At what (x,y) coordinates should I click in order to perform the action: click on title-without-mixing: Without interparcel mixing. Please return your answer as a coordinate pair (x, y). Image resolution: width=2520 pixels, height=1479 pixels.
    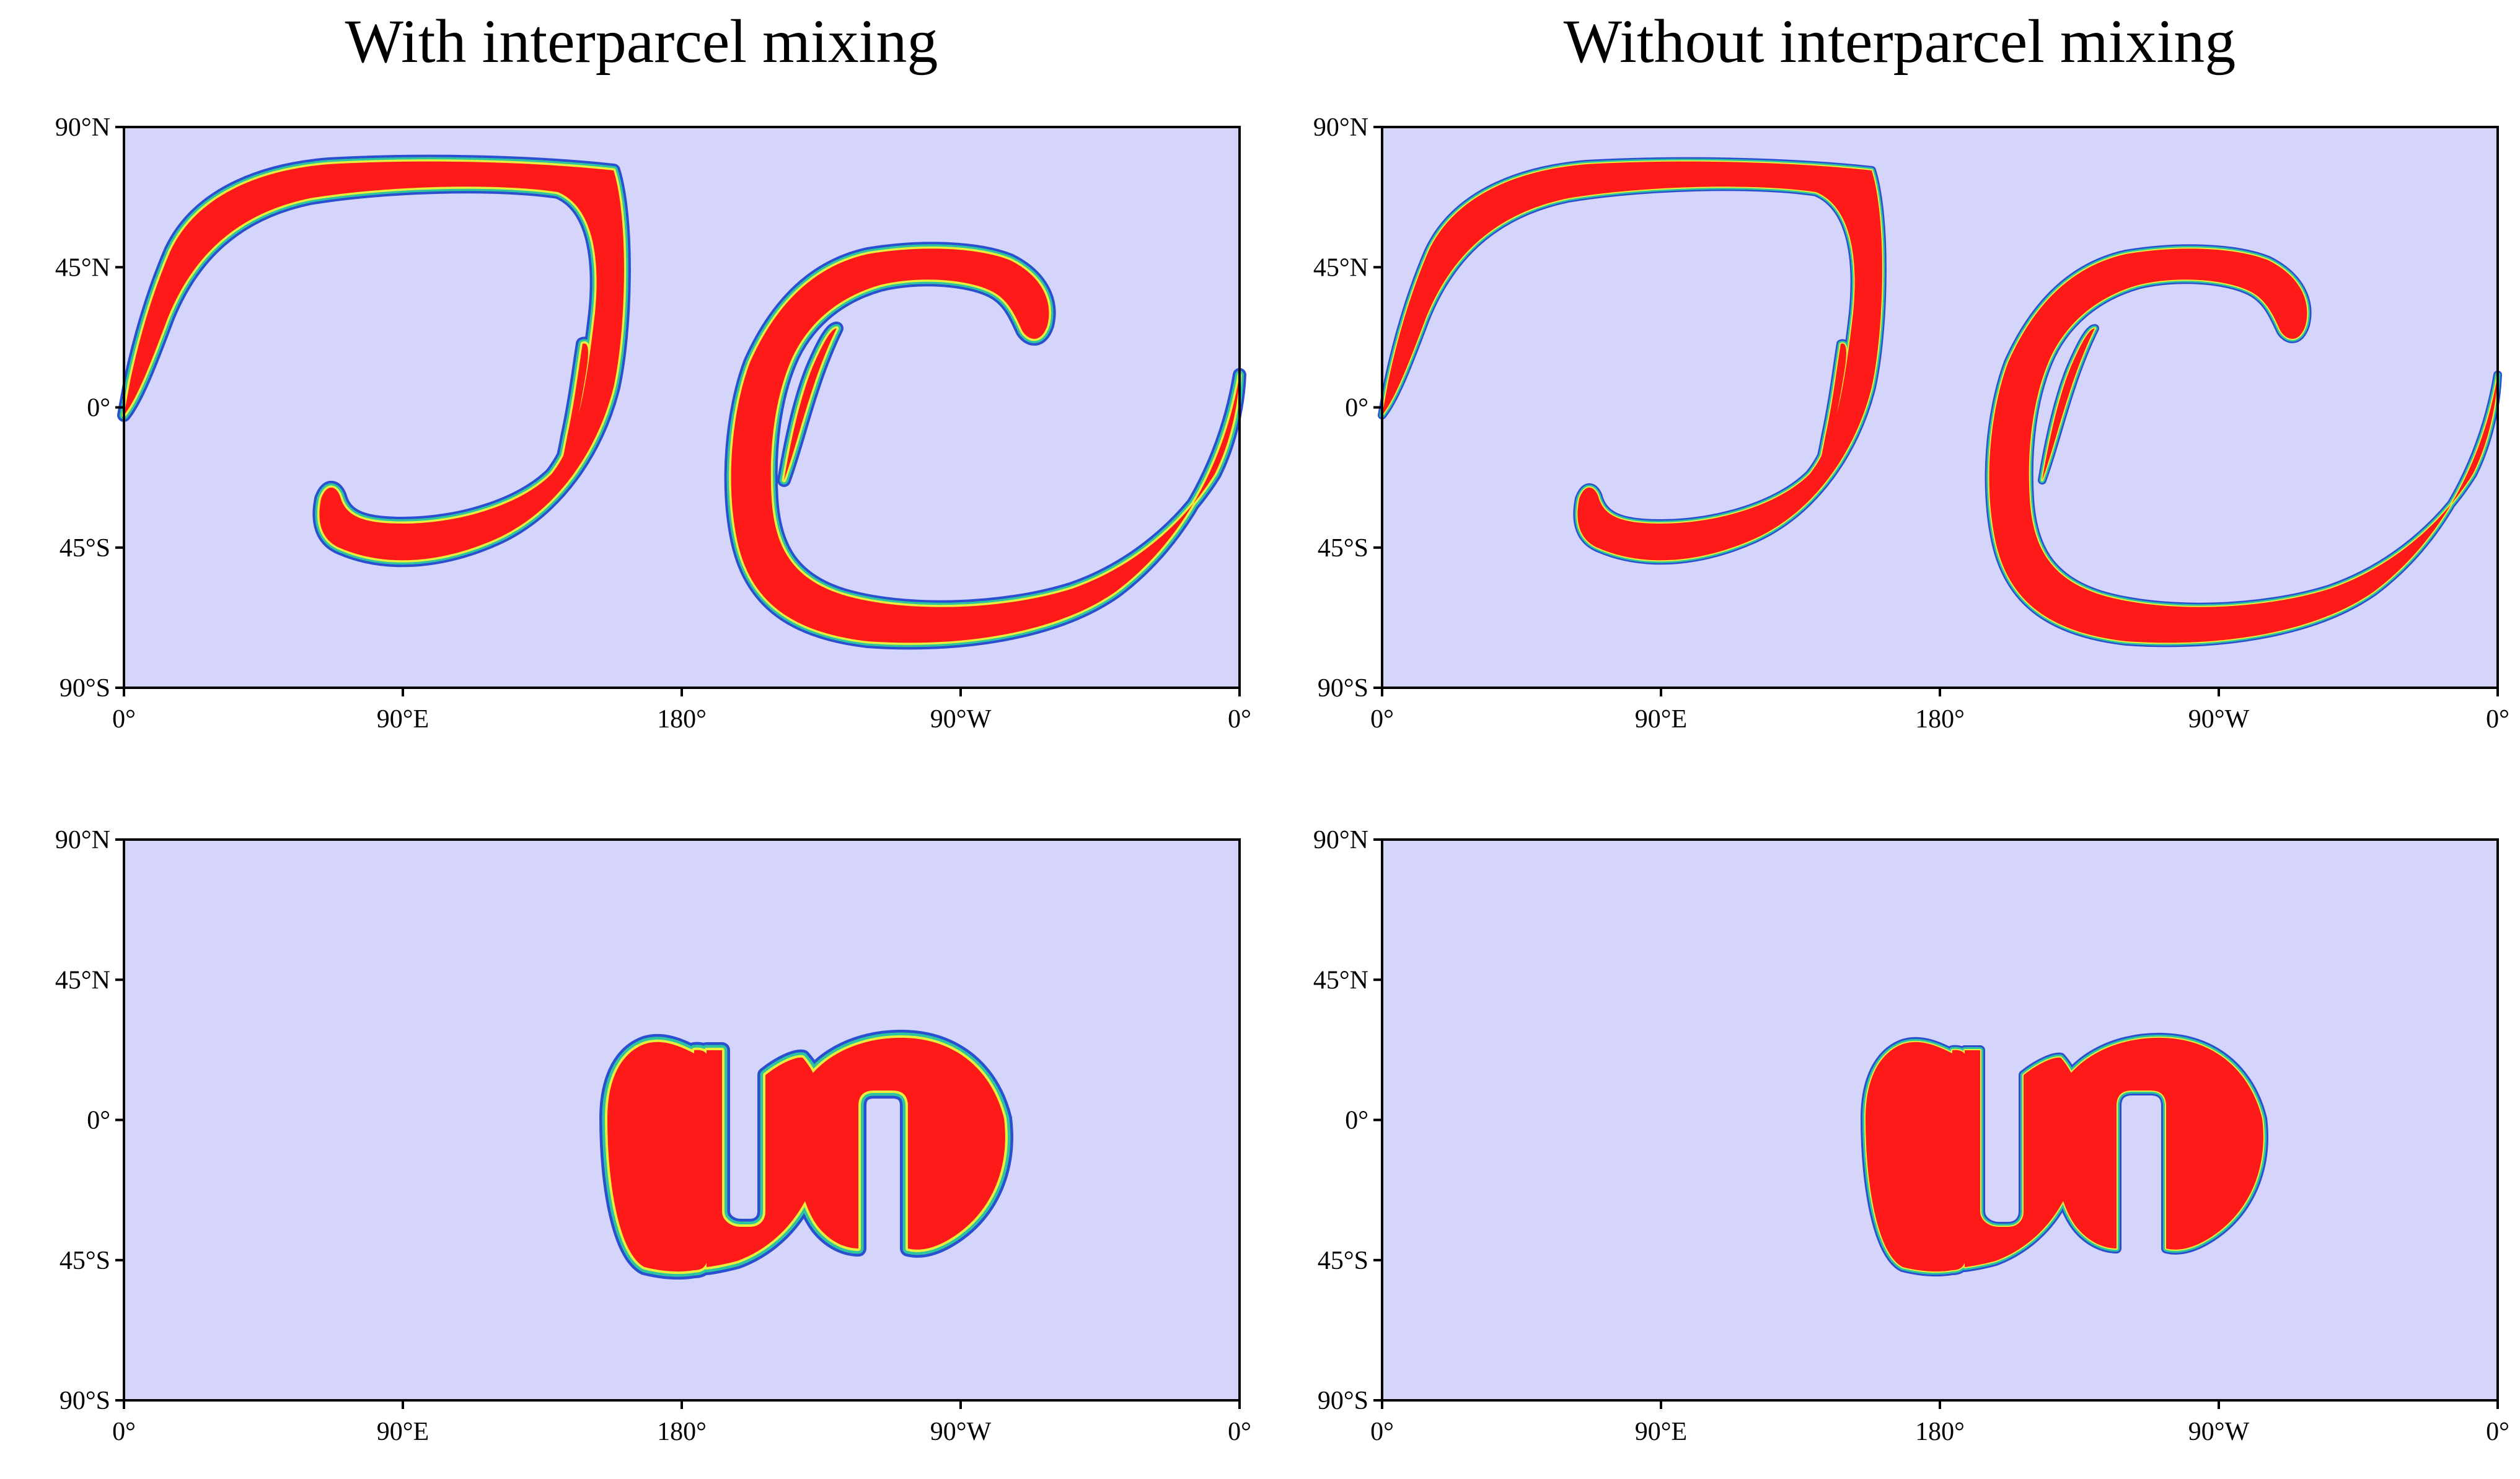
    Looking at the image, I should click on (1900, 41).